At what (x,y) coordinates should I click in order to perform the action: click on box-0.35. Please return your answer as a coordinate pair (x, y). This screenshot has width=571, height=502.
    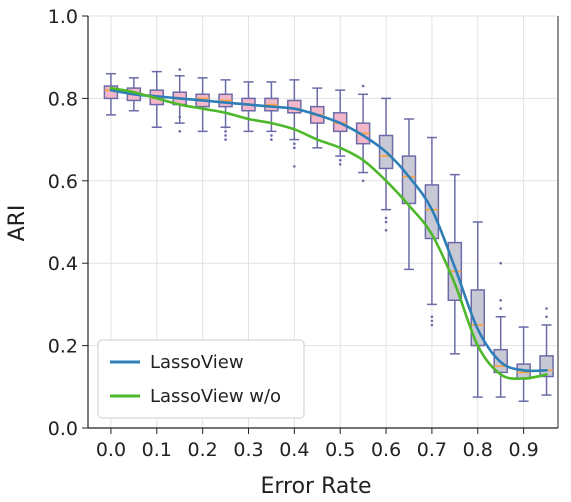
    Looking at the image, I should click on (271, 111).